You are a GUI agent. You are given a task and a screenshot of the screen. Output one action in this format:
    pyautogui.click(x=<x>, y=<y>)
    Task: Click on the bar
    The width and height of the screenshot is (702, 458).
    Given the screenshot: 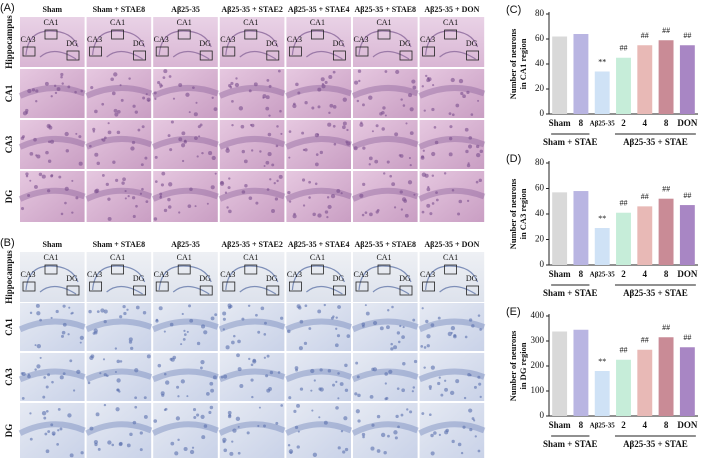 What is the action you would take?
    pyautogui.click(x=602, y=246)
    